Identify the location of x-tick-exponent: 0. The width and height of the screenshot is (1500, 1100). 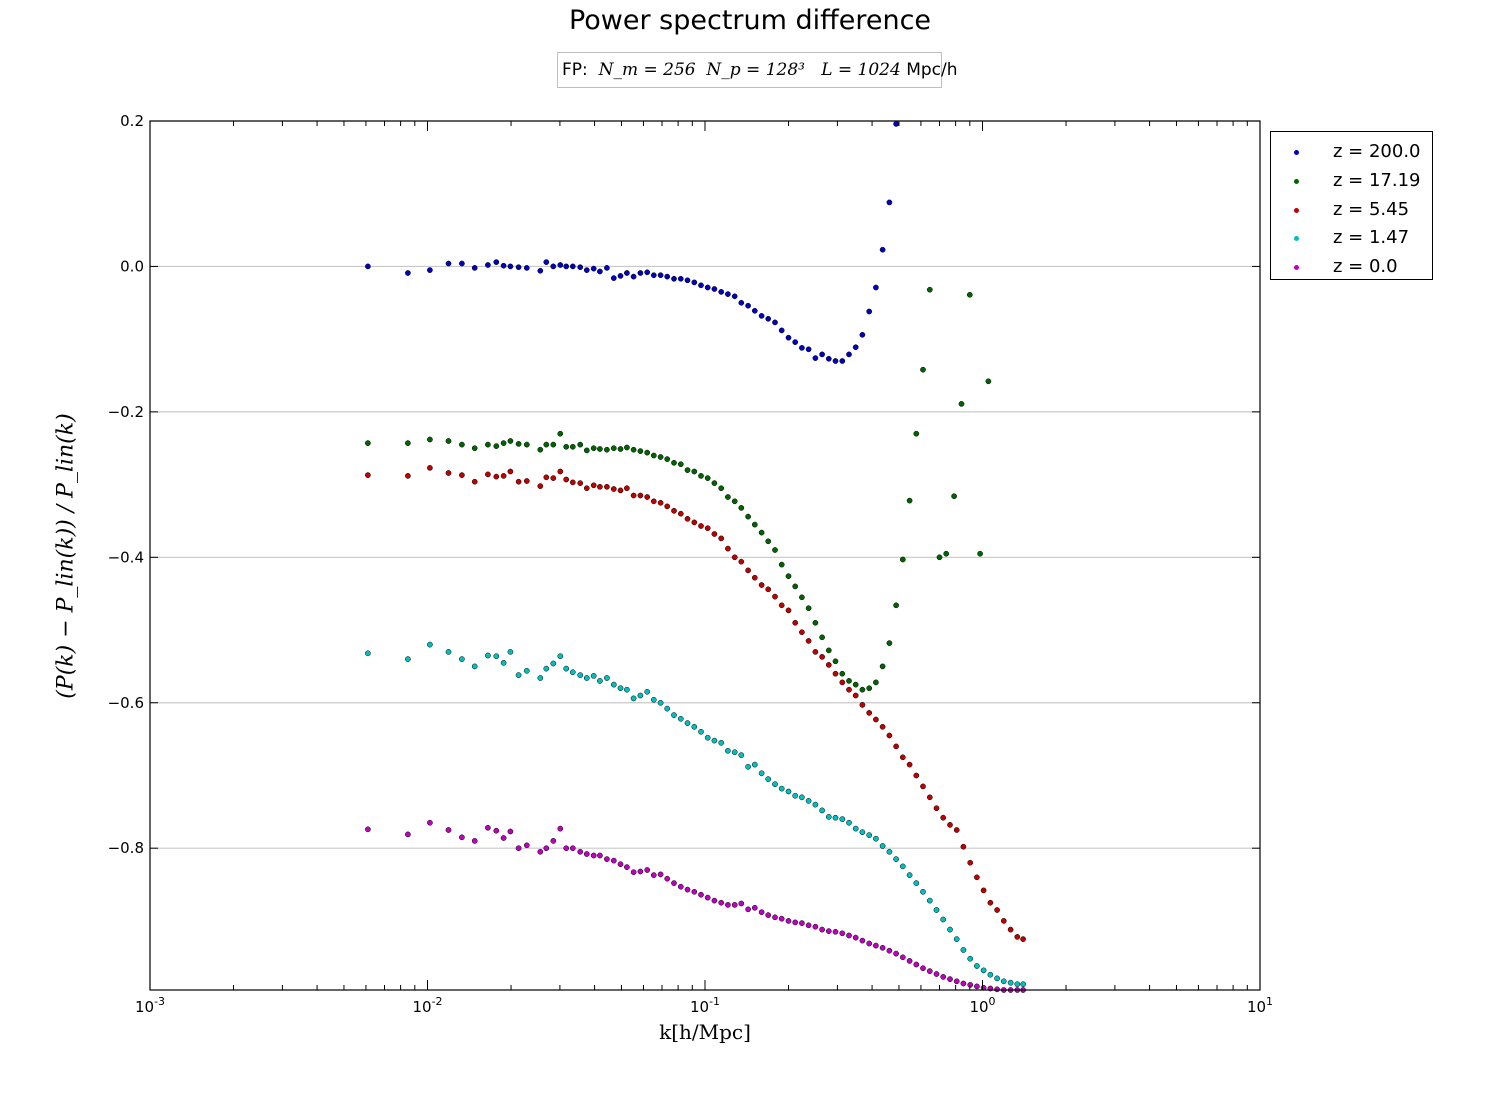
(992, 1001).